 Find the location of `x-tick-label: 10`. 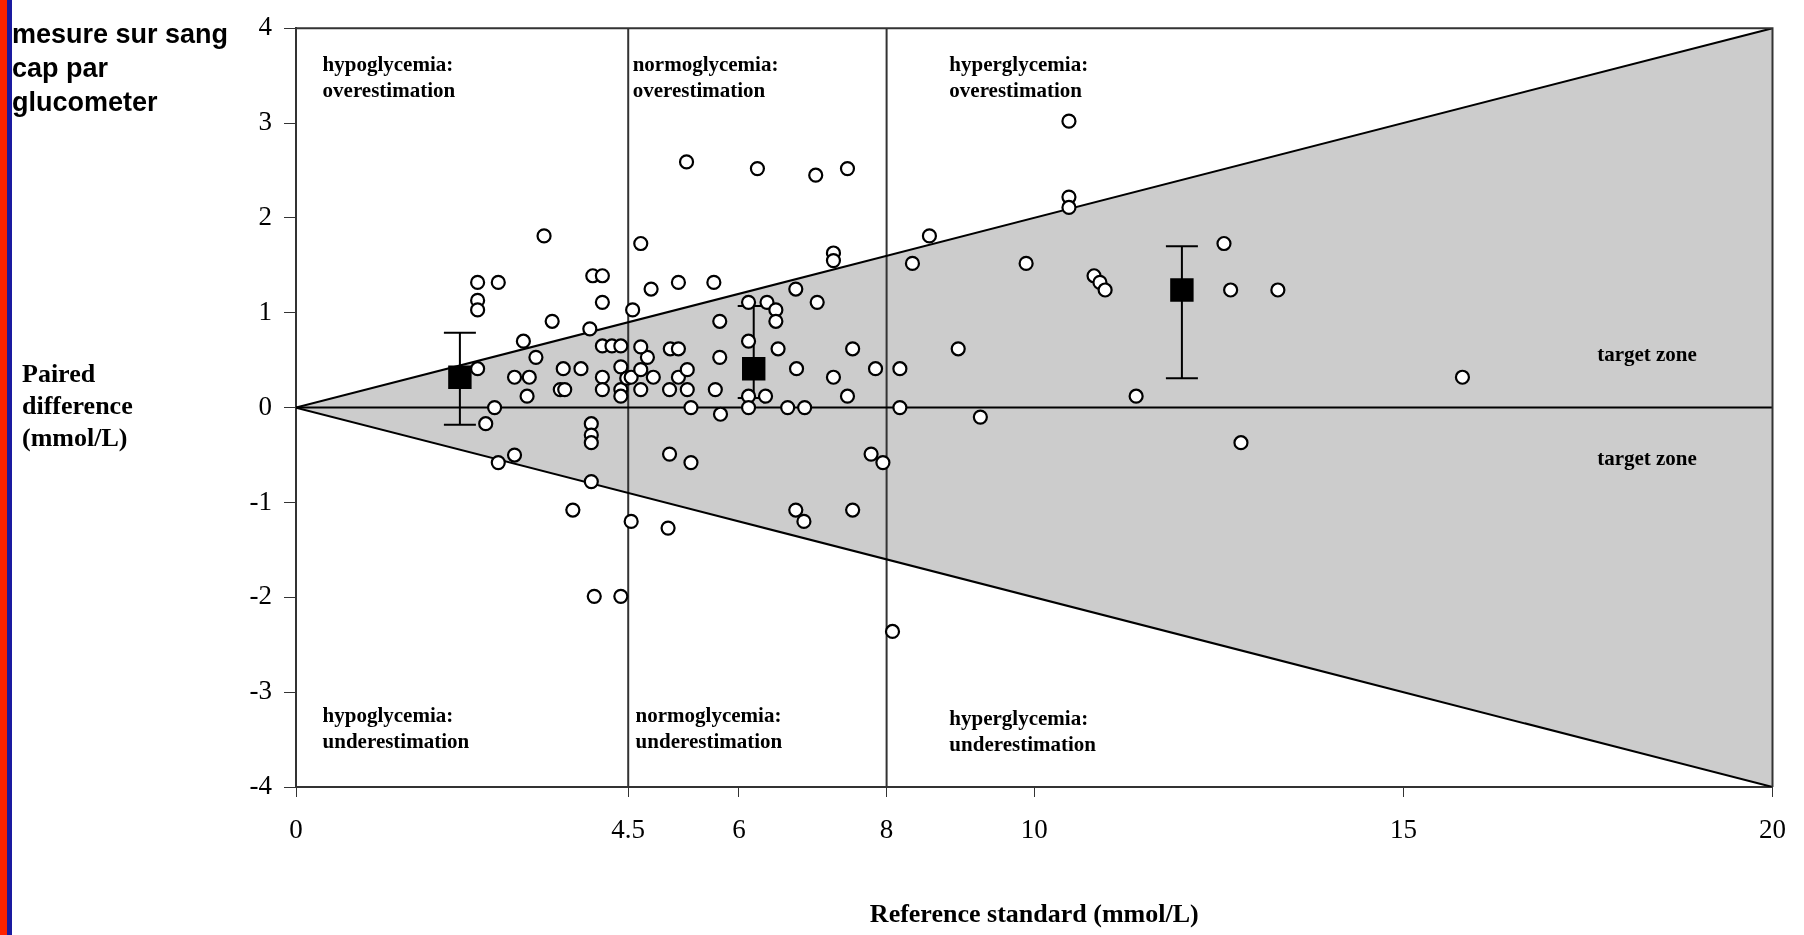

x-tick-label: 10 is located at coordinates (1034, 829).